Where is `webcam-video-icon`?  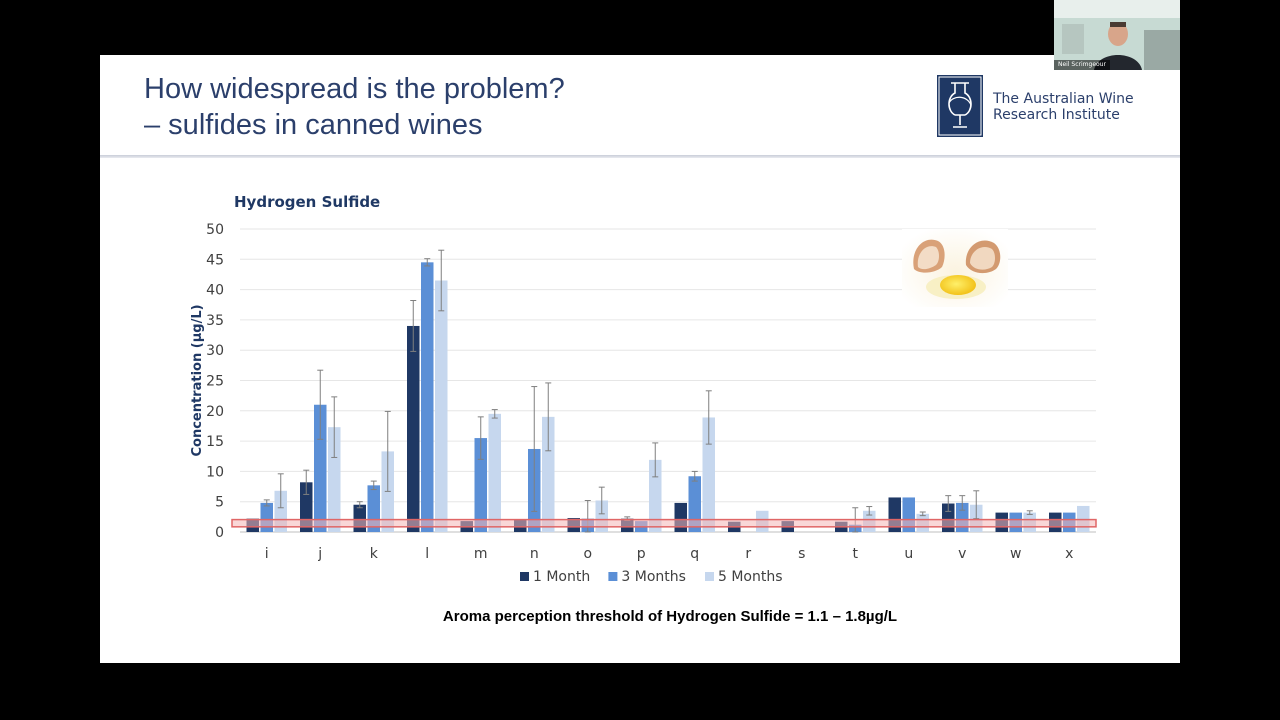
webcam-video-icon is located at coordinates (1117, 35).